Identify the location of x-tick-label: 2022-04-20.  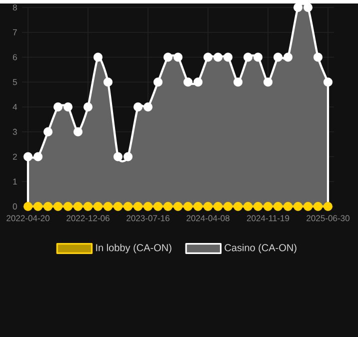
(28, 217).